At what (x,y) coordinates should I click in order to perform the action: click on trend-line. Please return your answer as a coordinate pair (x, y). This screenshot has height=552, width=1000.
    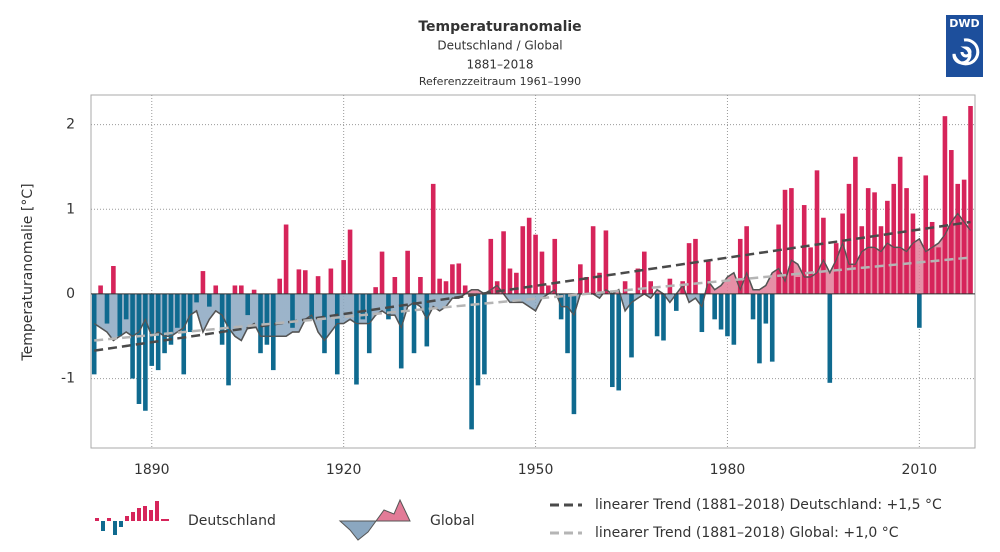
    Looking at the image, I should click on (532, 299).